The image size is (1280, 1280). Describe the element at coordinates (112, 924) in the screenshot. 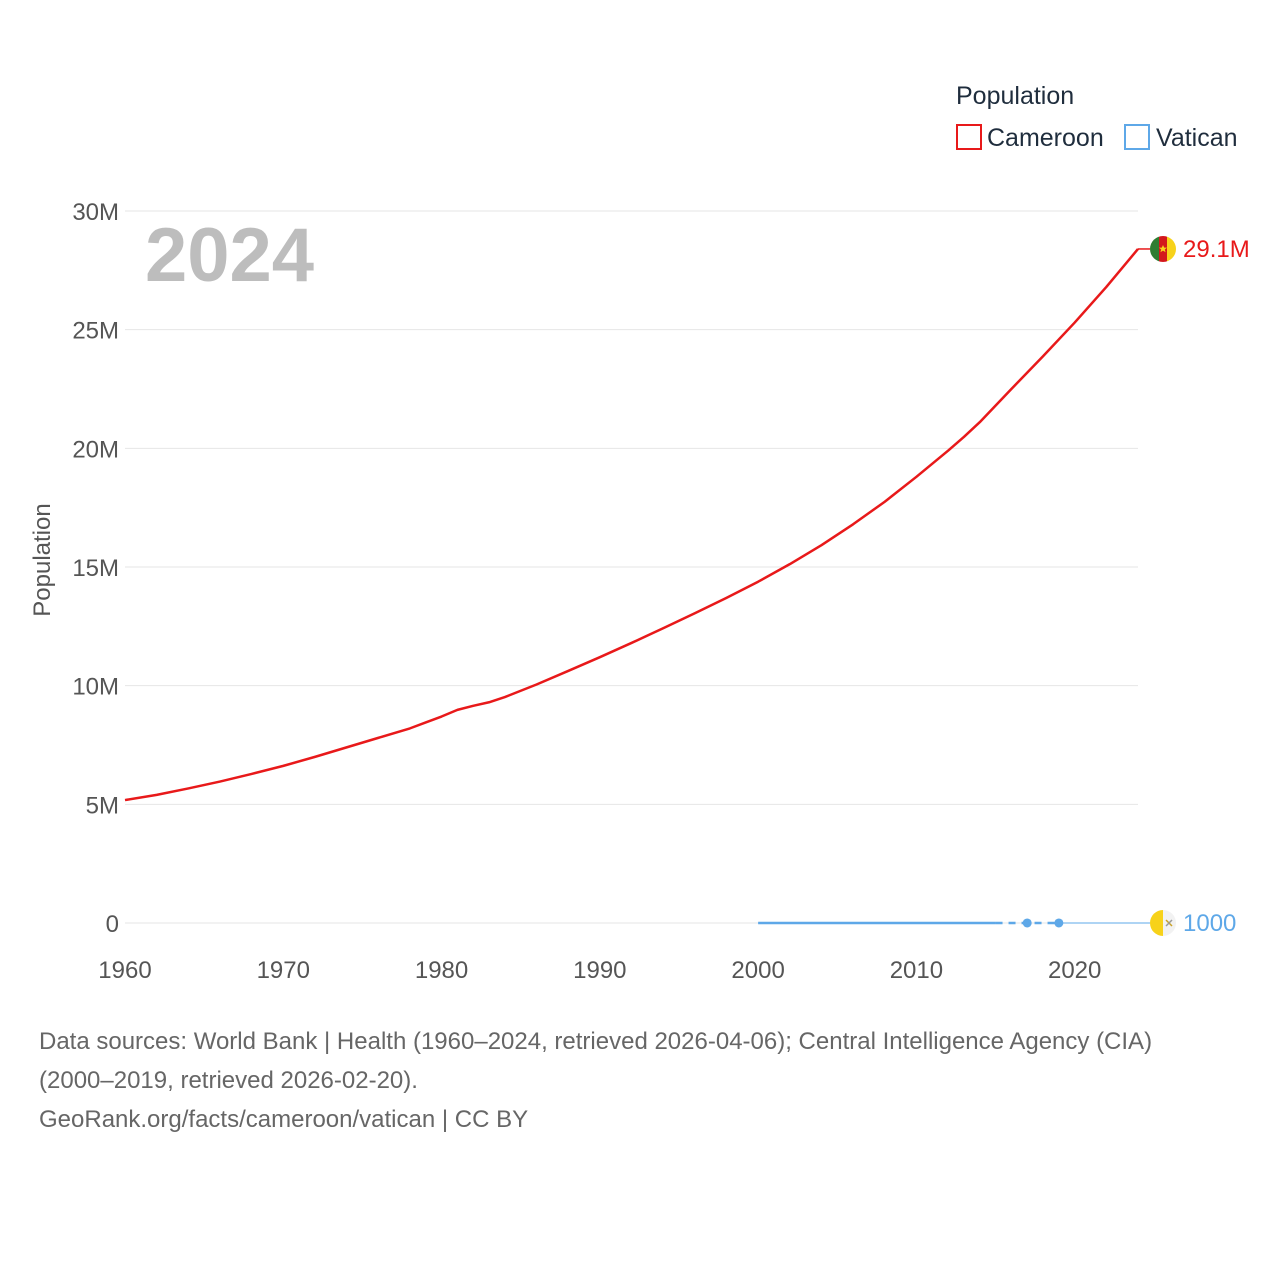

I see `y-tick-label: 0` at that location.